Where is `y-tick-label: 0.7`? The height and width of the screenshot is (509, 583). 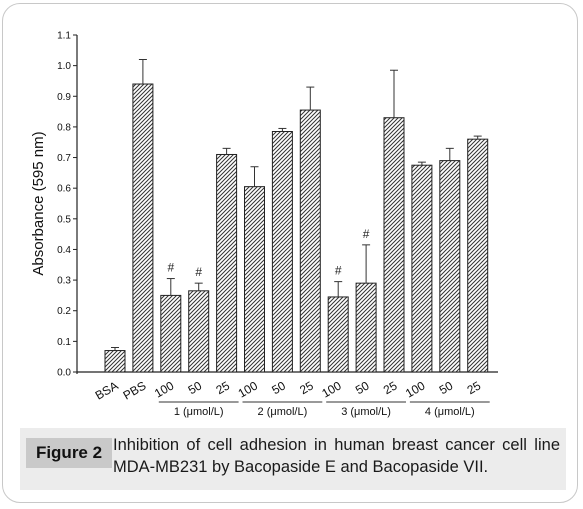
y-tick-label: 0.7 is located at coordinates (64, 158).